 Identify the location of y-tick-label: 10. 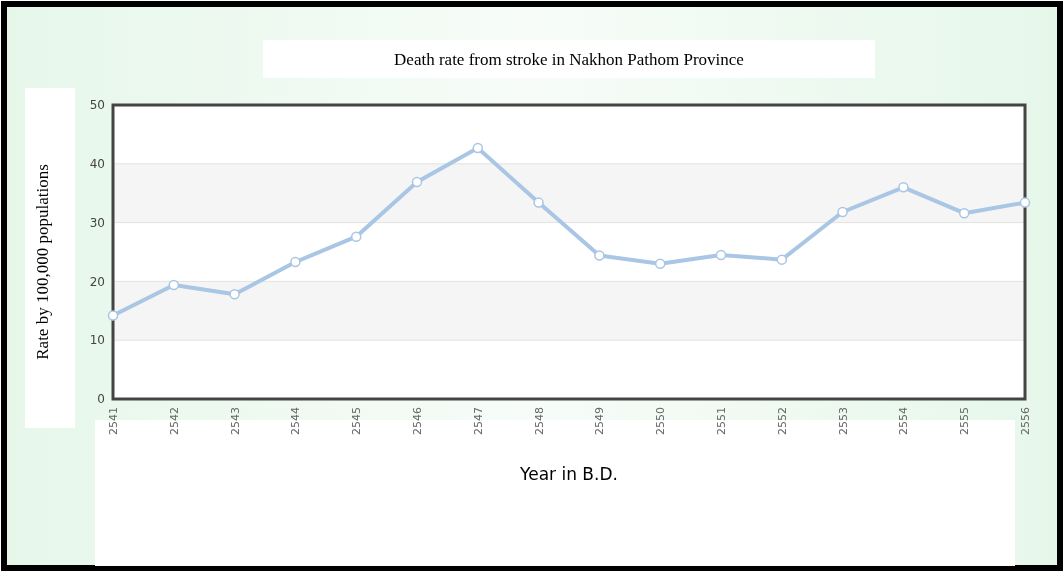
(97, 340).